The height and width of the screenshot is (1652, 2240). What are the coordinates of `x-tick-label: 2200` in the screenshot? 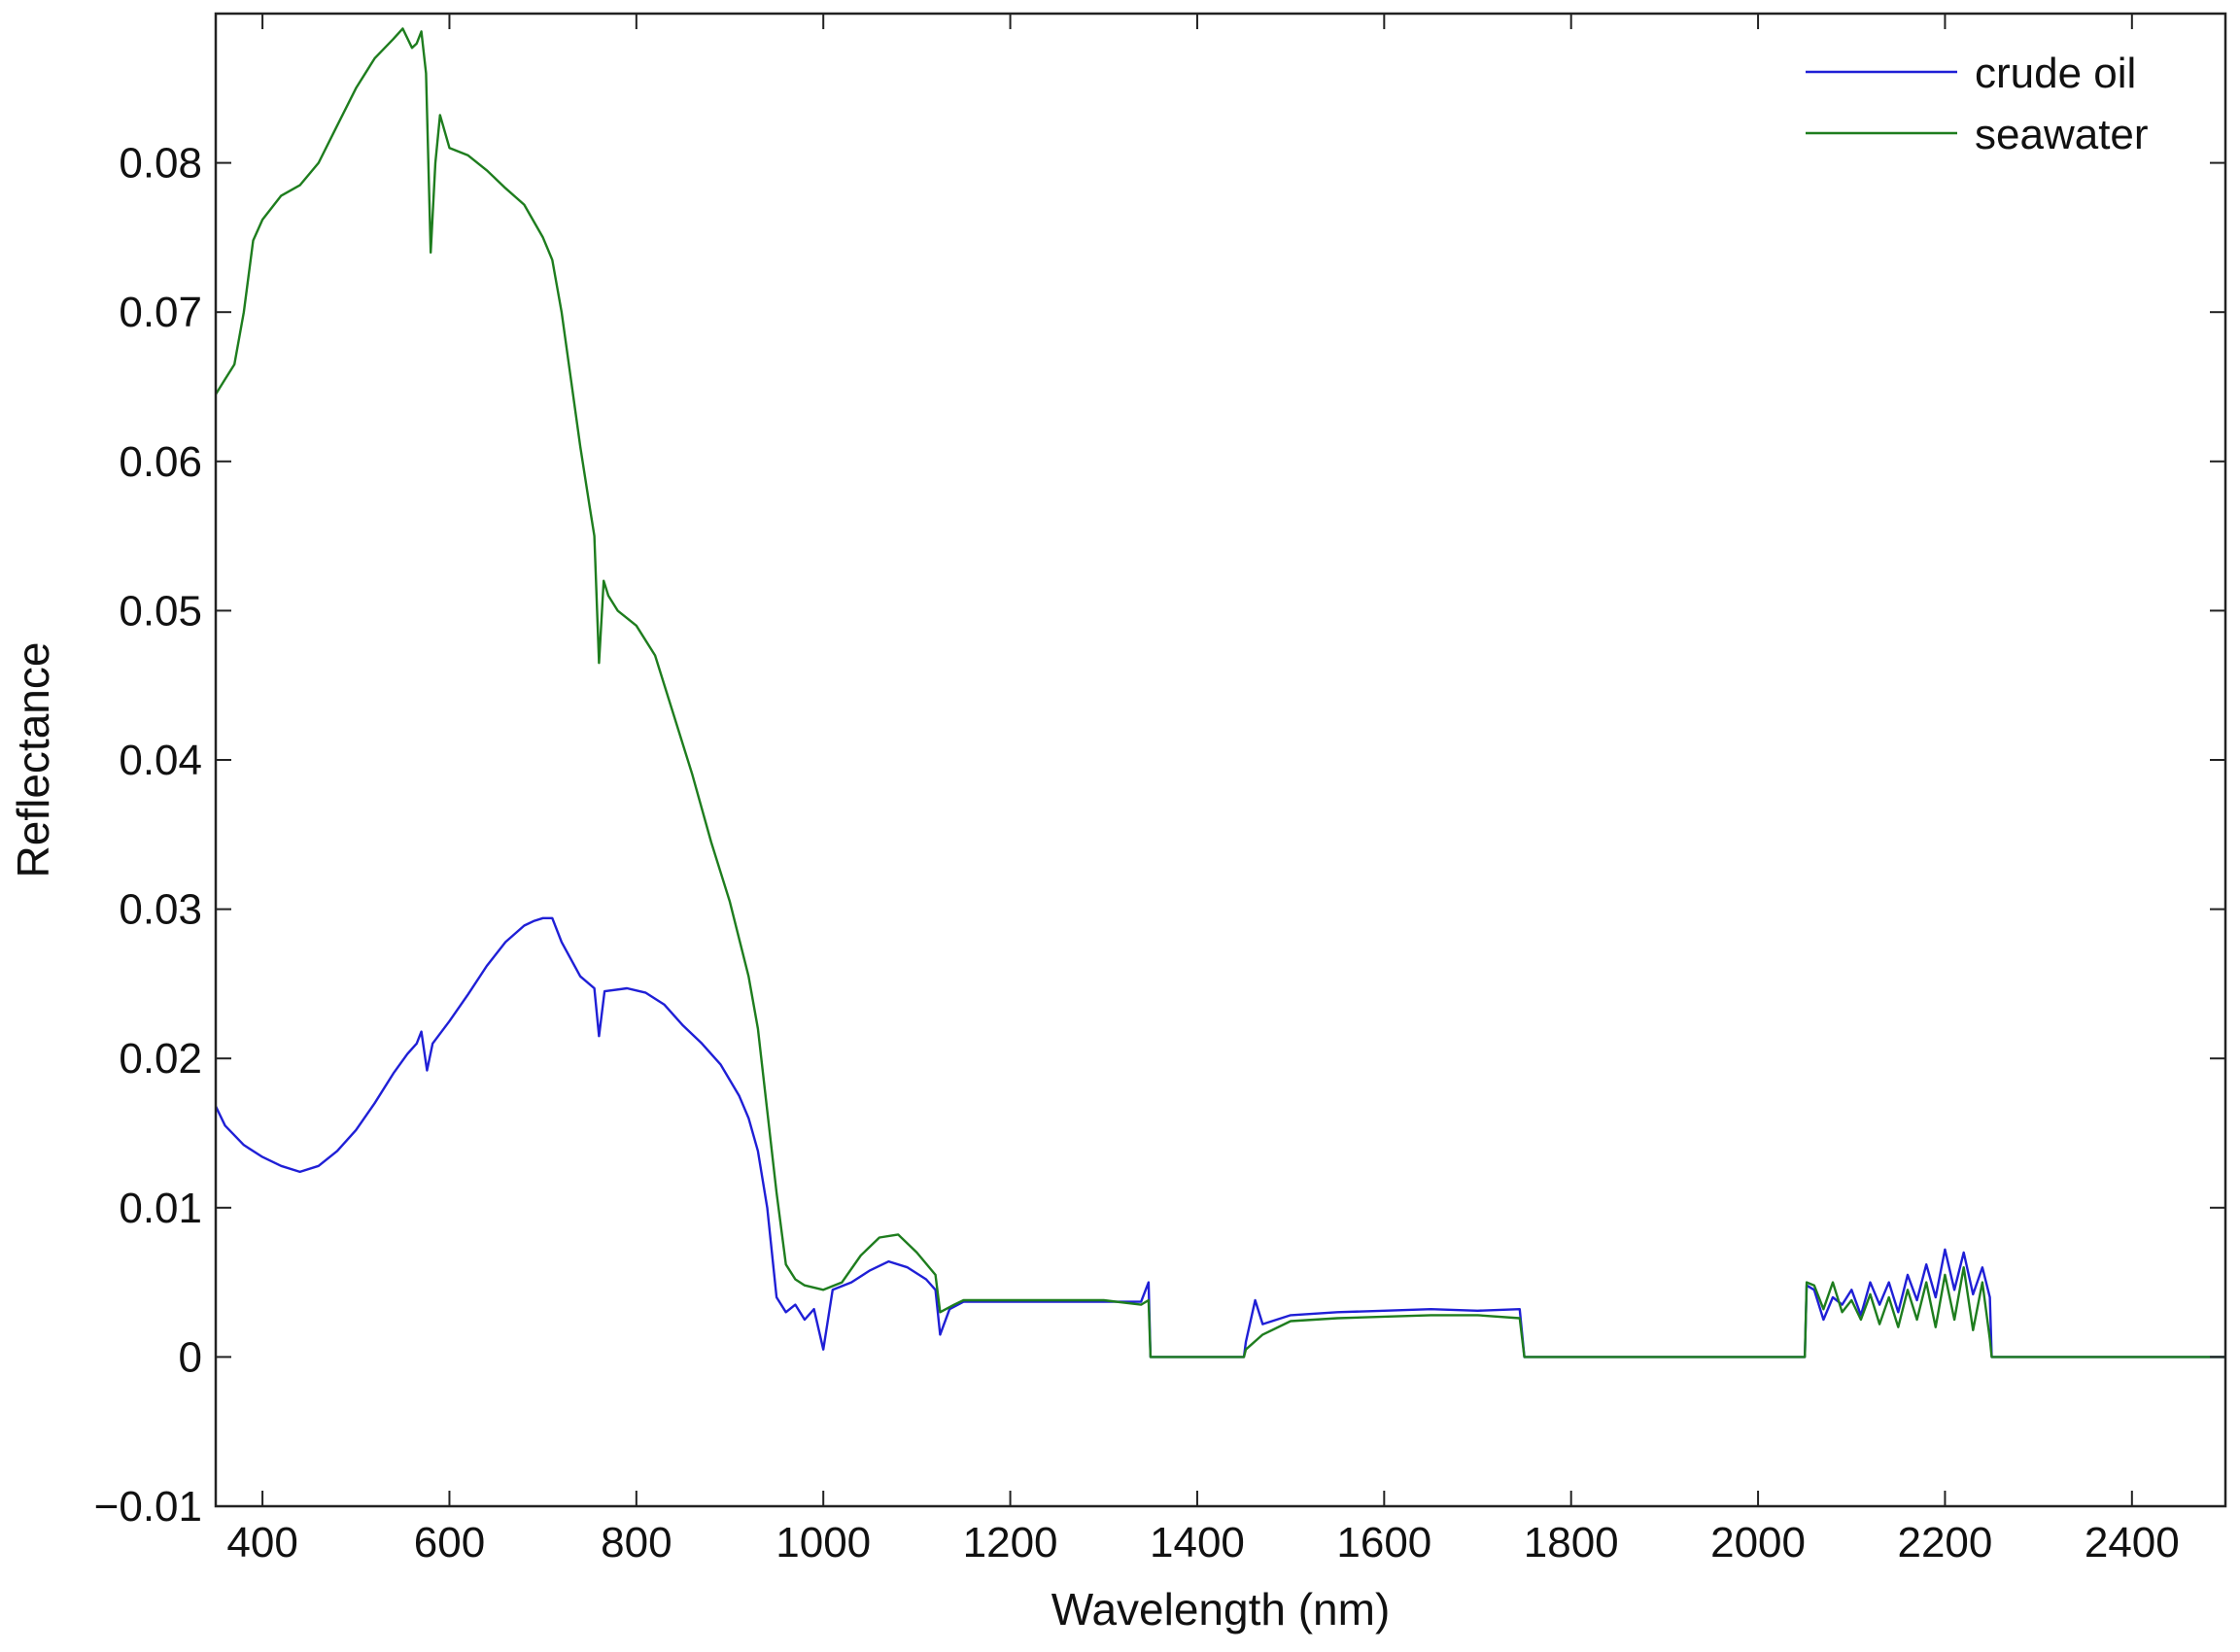 It's located at (1944, 1542).